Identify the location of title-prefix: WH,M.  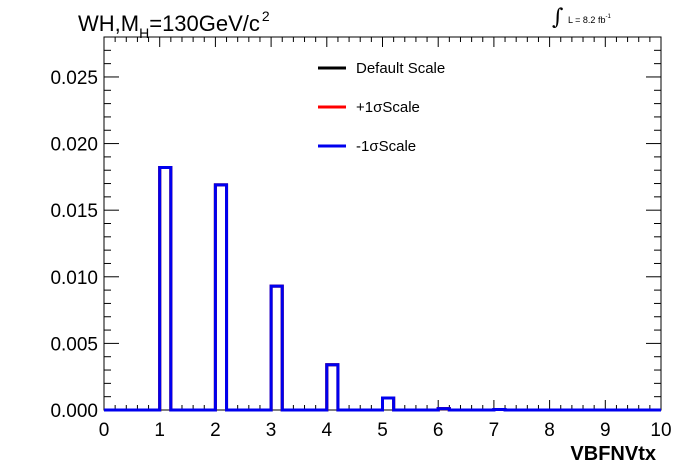
(109, 23).